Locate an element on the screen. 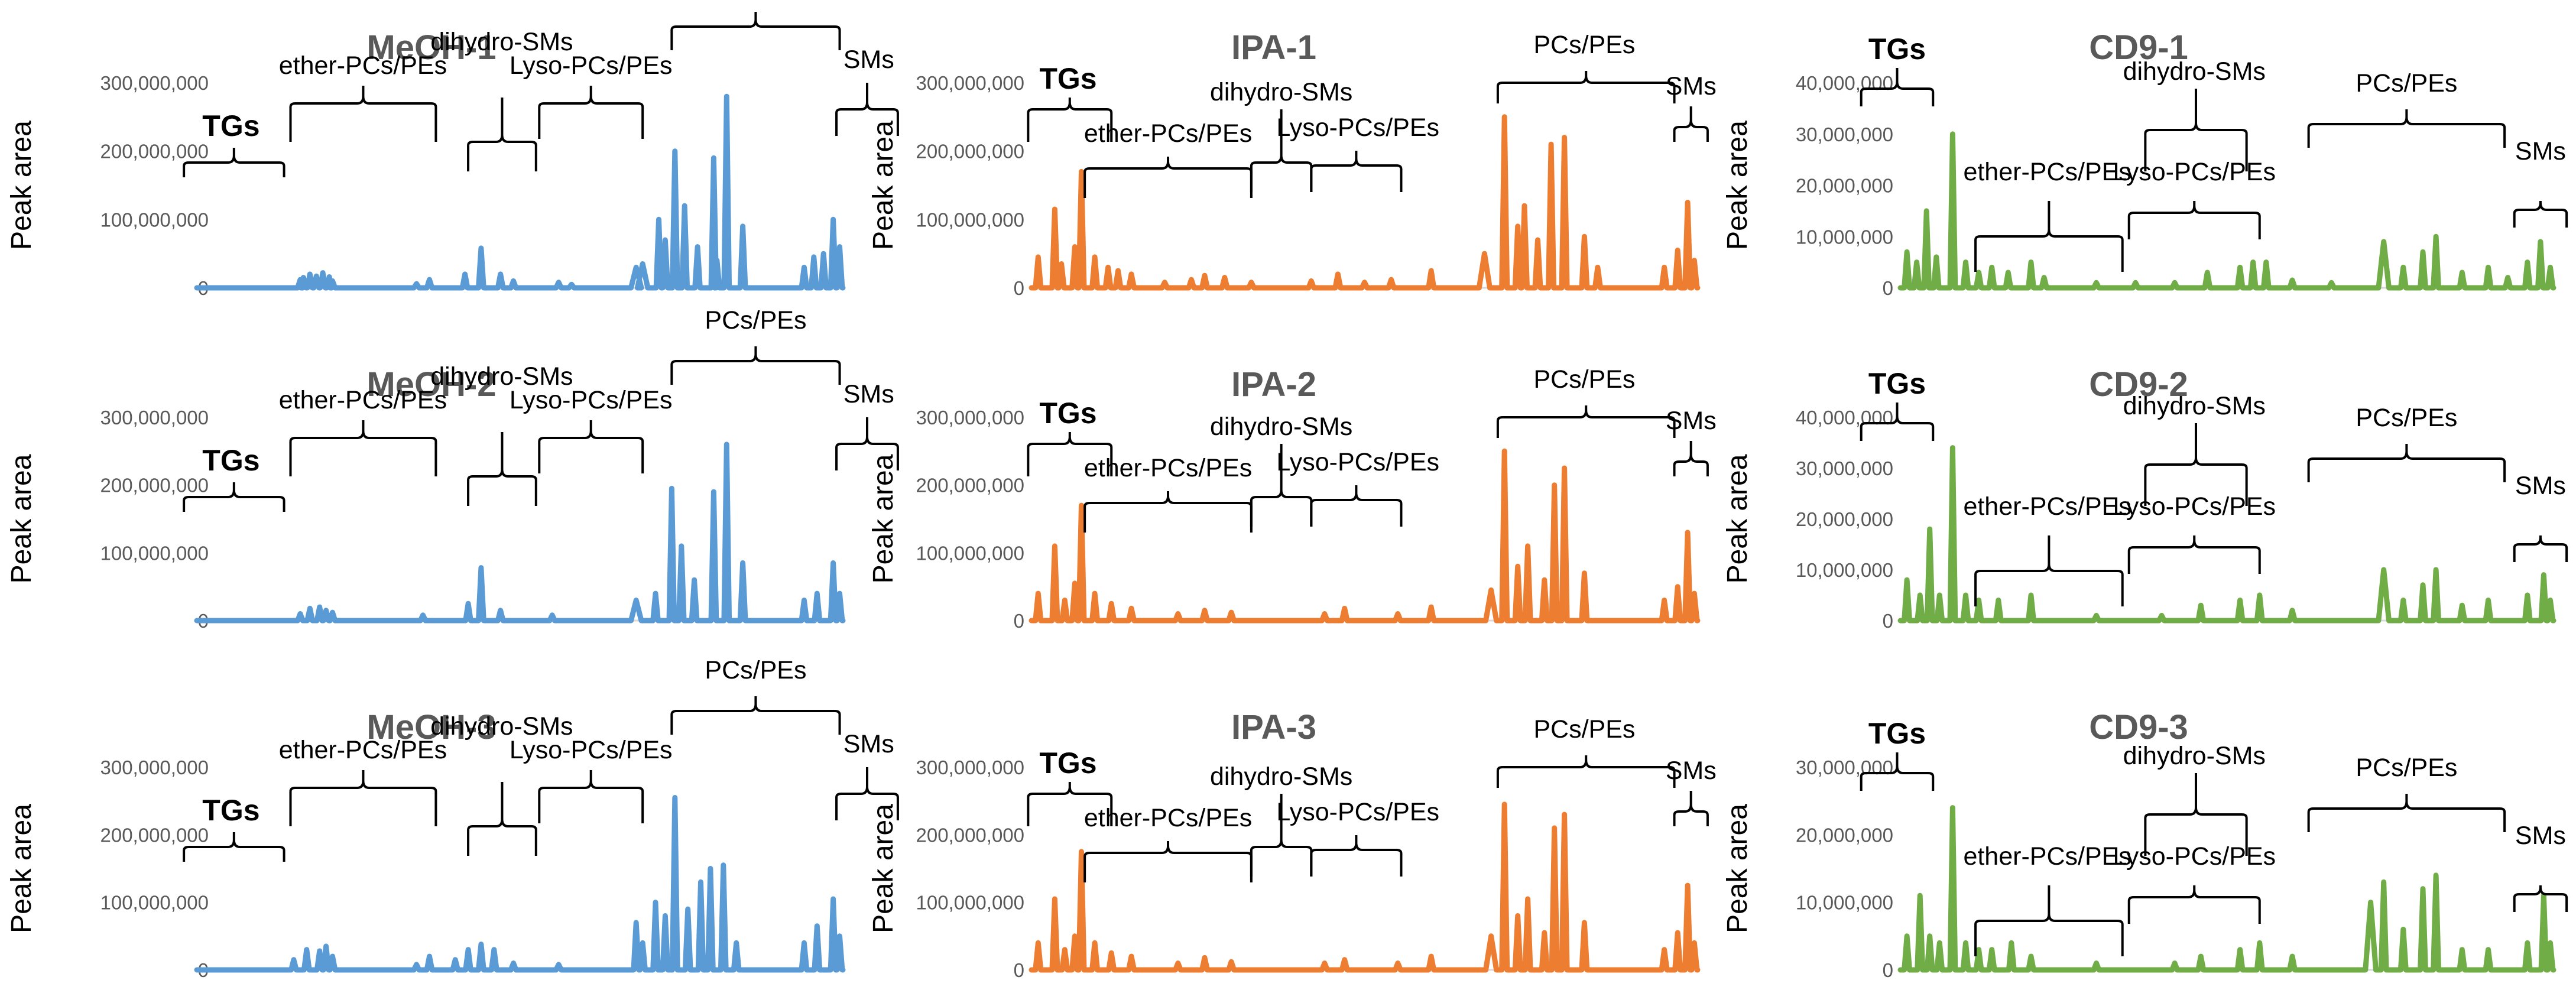 This screenshot has width=2576, height=990. panel-title: MeOH-3 is located at coordinates (431, 727).